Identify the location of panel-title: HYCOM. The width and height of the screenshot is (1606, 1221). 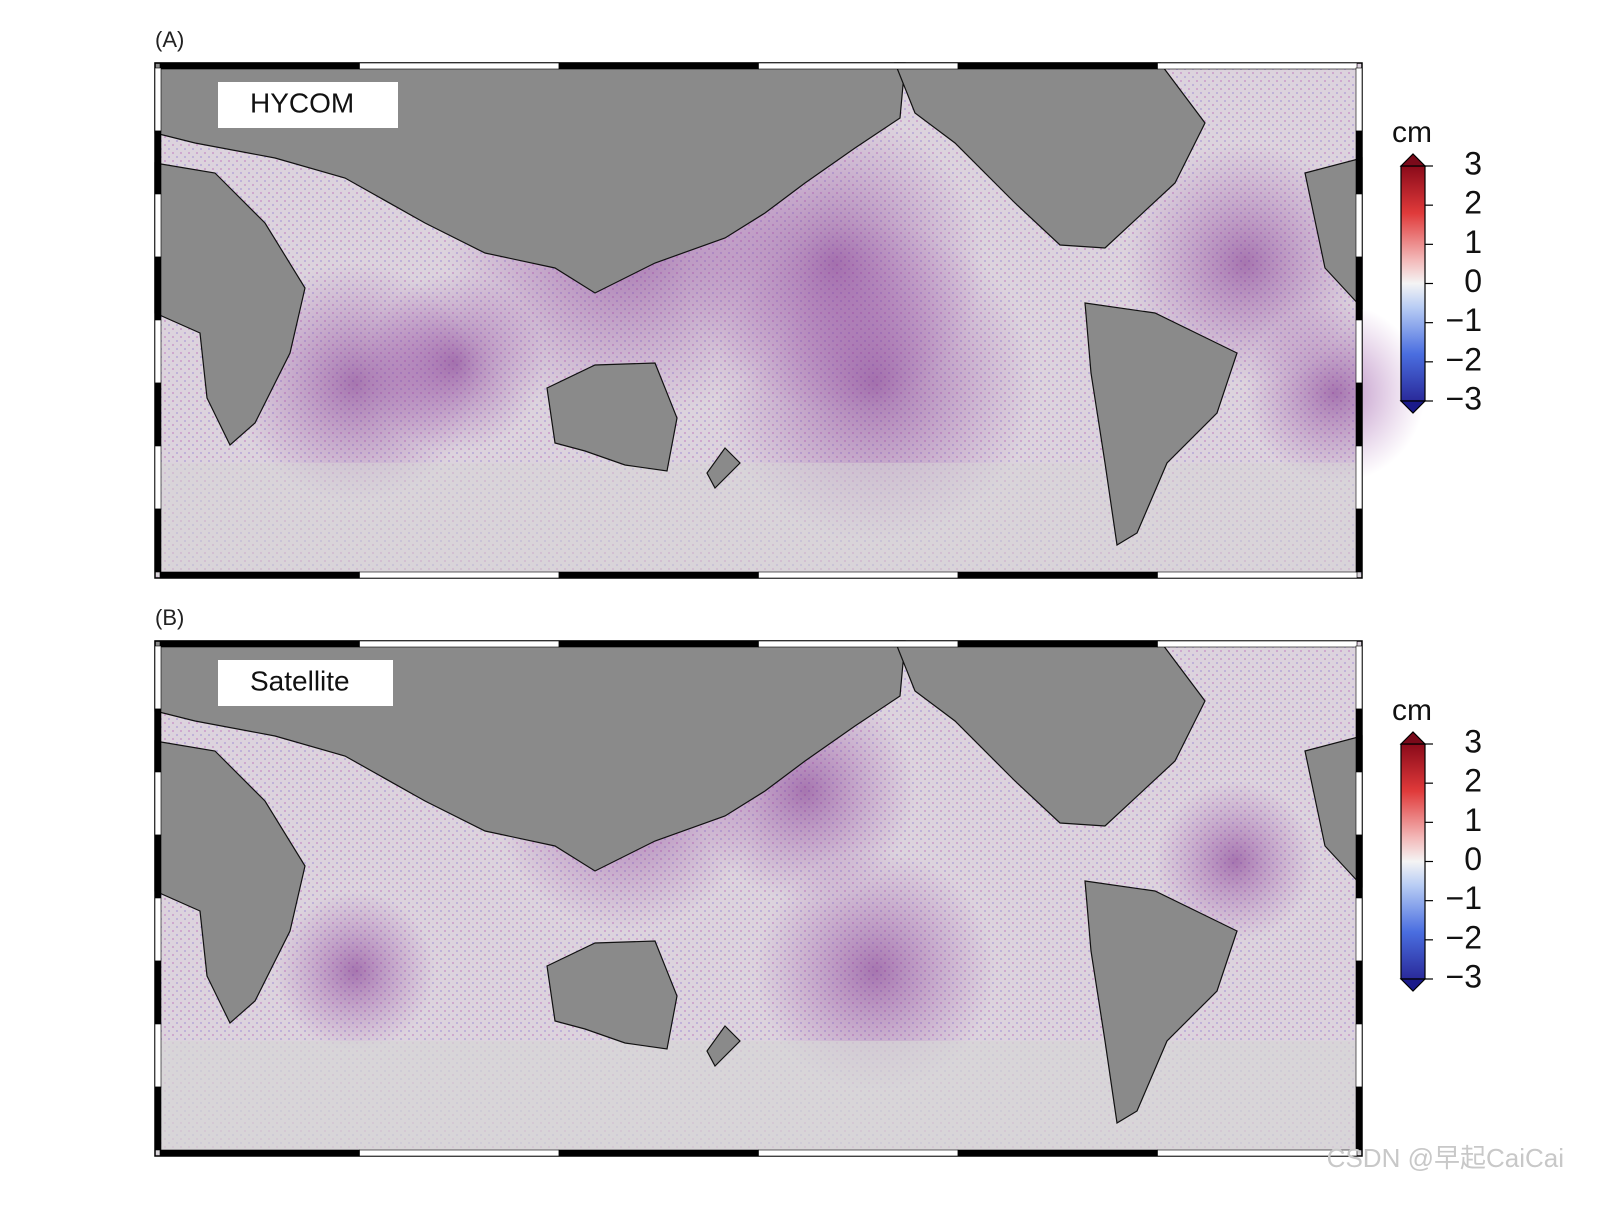
(302, 102).